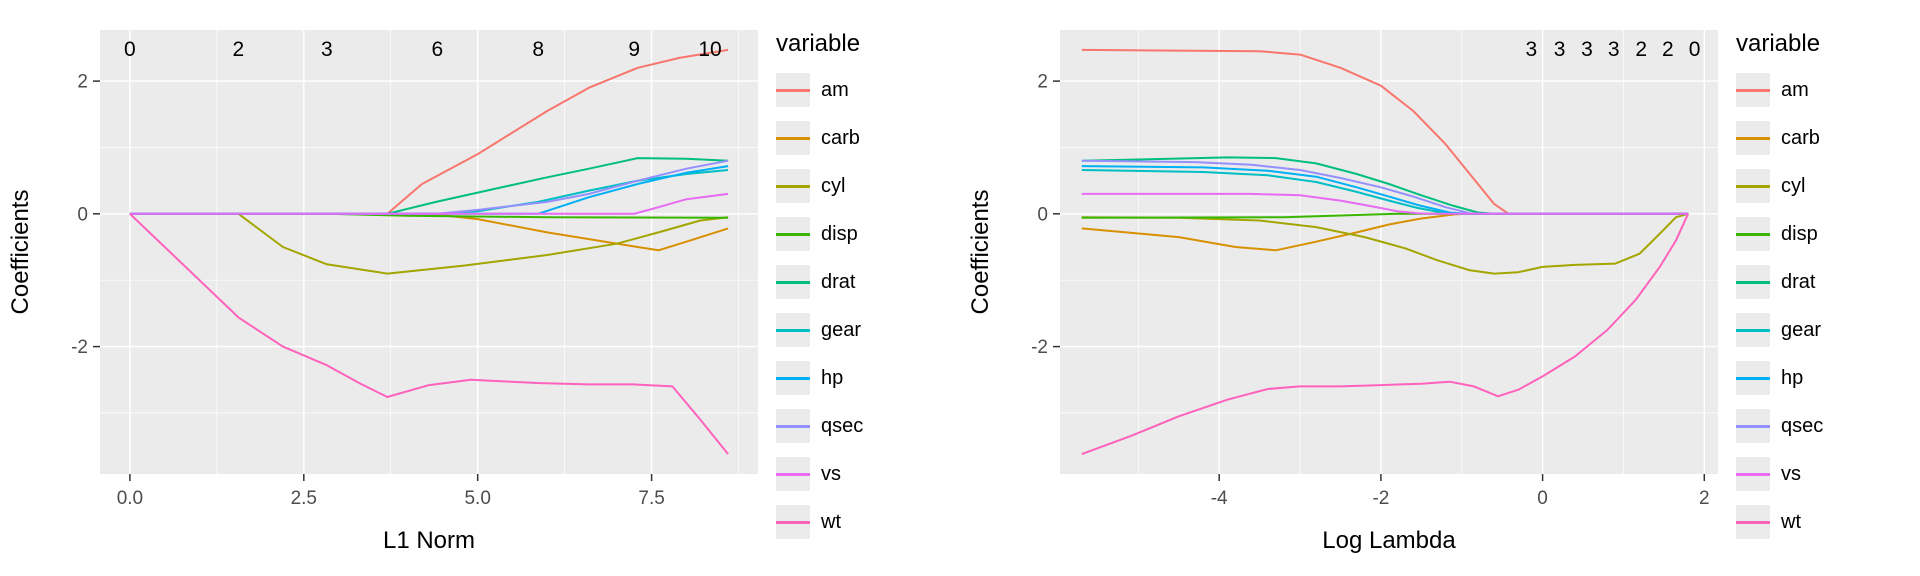 This screenshot has height=576, width=1920. I want to click on legend-item-wt: wt, so click(1828, 522).